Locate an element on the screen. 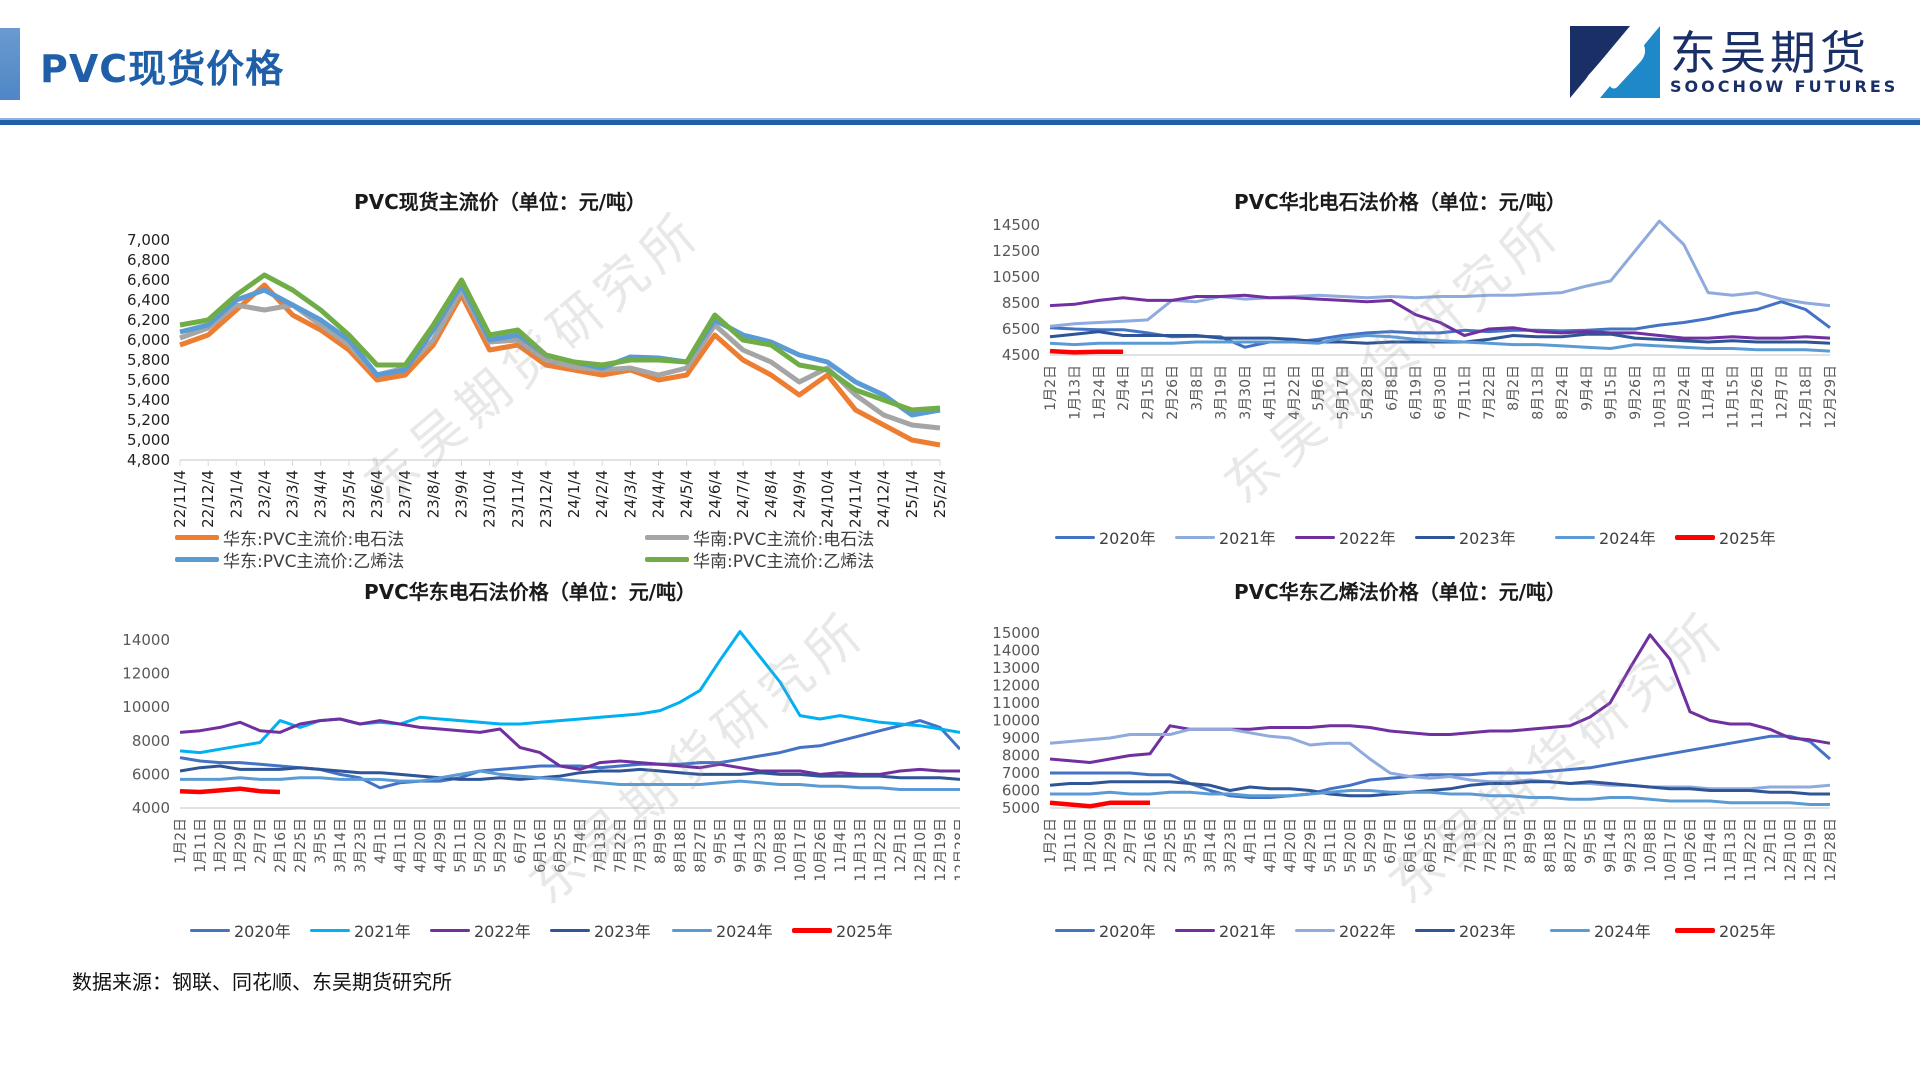 This screenshot has height=1080, width=1920. legend-label: 2023年 is located at coordinates (1487, 538).